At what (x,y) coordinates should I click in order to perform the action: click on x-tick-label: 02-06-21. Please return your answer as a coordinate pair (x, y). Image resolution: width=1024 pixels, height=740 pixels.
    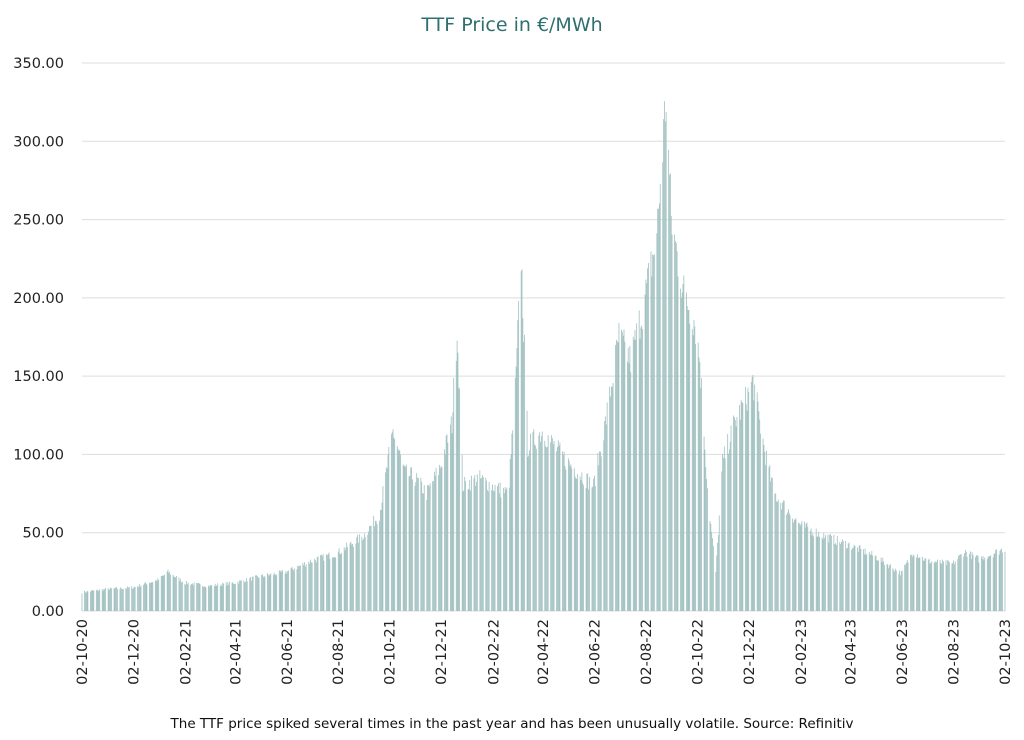
    Looking at the image, I should click on (288, 652).